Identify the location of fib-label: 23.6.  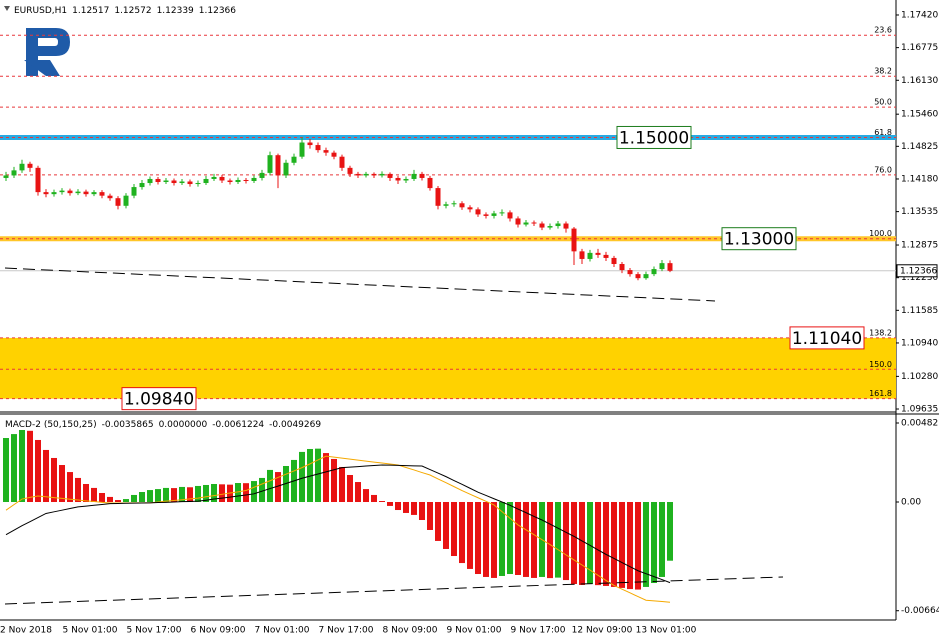
(883, 30).